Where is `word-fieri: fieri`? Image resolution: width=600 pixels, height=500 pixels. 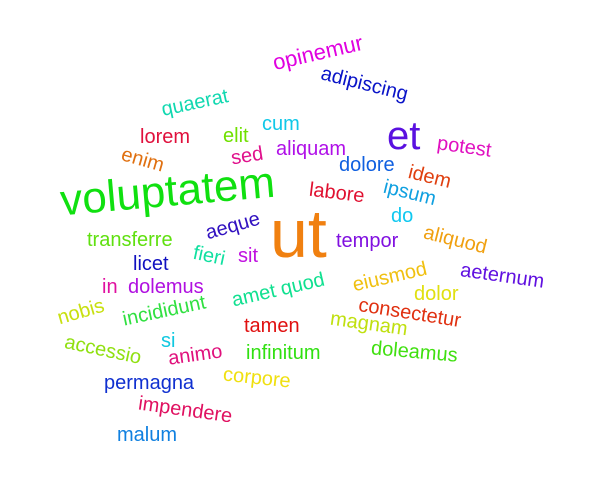 word-fieri: fieri is located at coordinates (209, 256).